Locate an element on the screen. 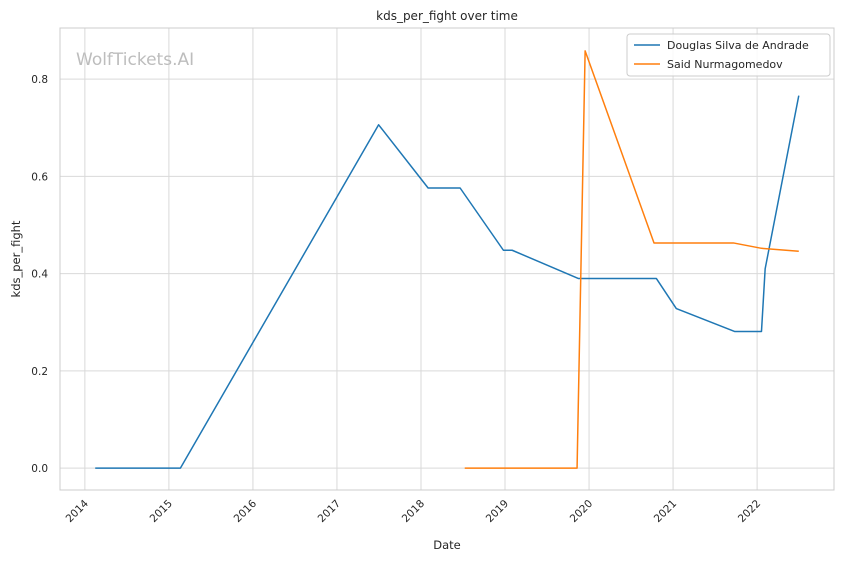  y-tick-label: 0.8 is located at coordinates (39, 80).